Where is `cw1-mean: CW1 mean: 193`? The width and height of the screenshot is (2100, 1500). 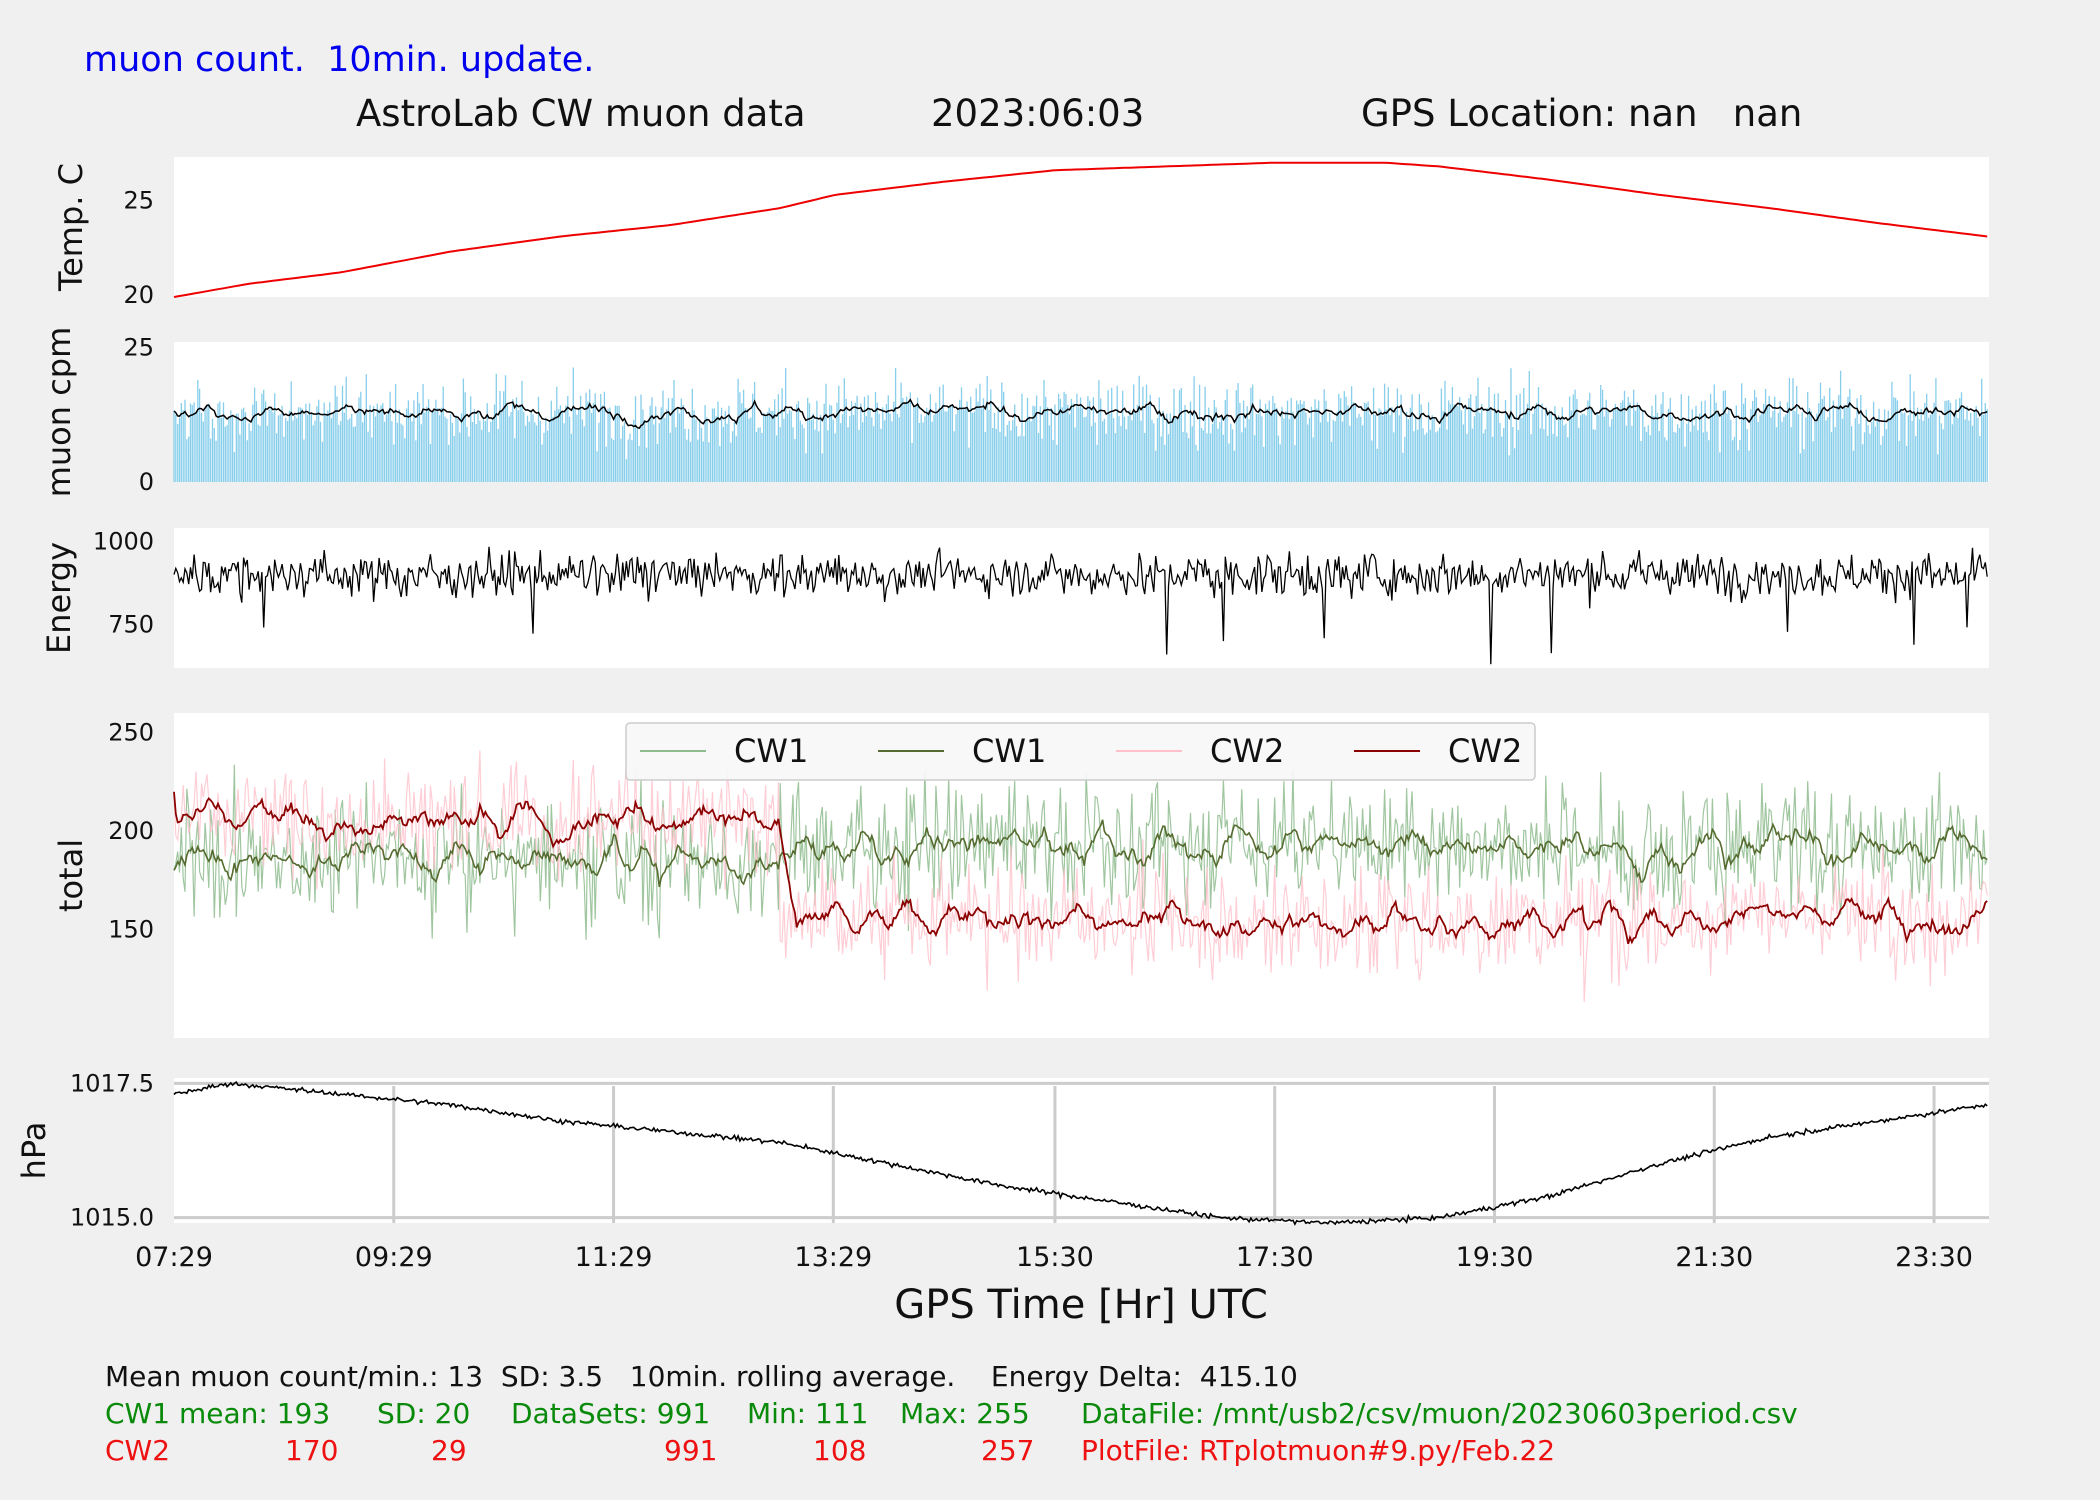 cw1-mean: CW1 mean: 193 is located at coordinates (218, 1413).